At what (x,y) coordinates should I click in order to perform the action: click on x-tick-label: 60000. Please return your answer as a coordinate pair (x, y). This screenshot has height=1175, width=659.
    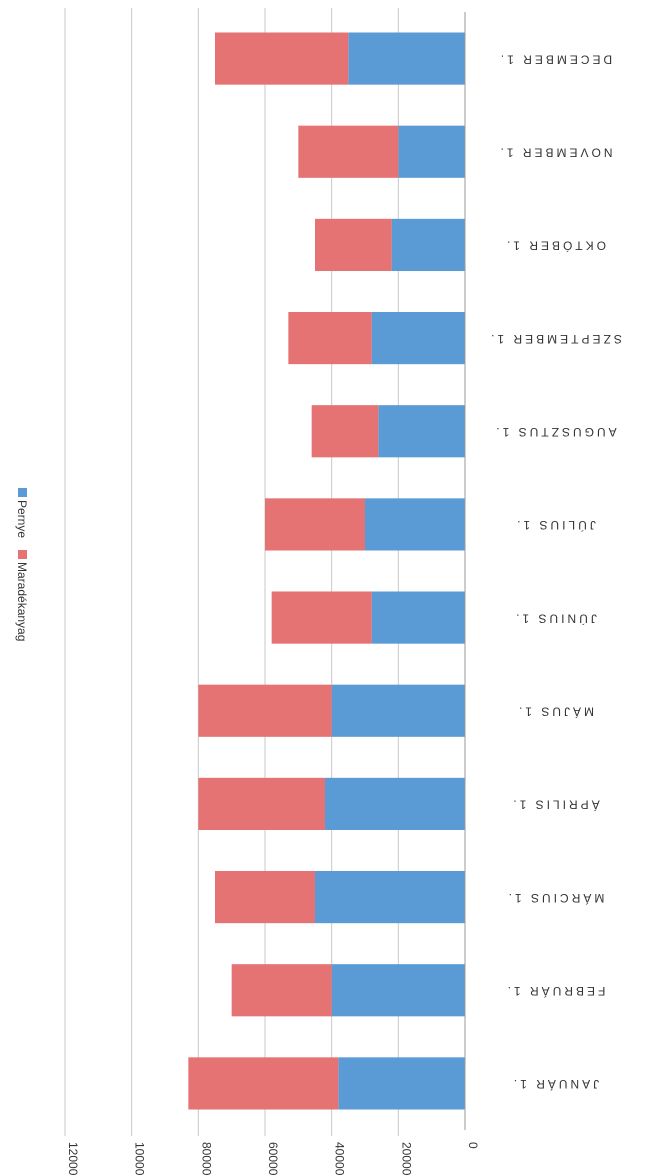
    Looking at the image, I should click on (273, 1158).